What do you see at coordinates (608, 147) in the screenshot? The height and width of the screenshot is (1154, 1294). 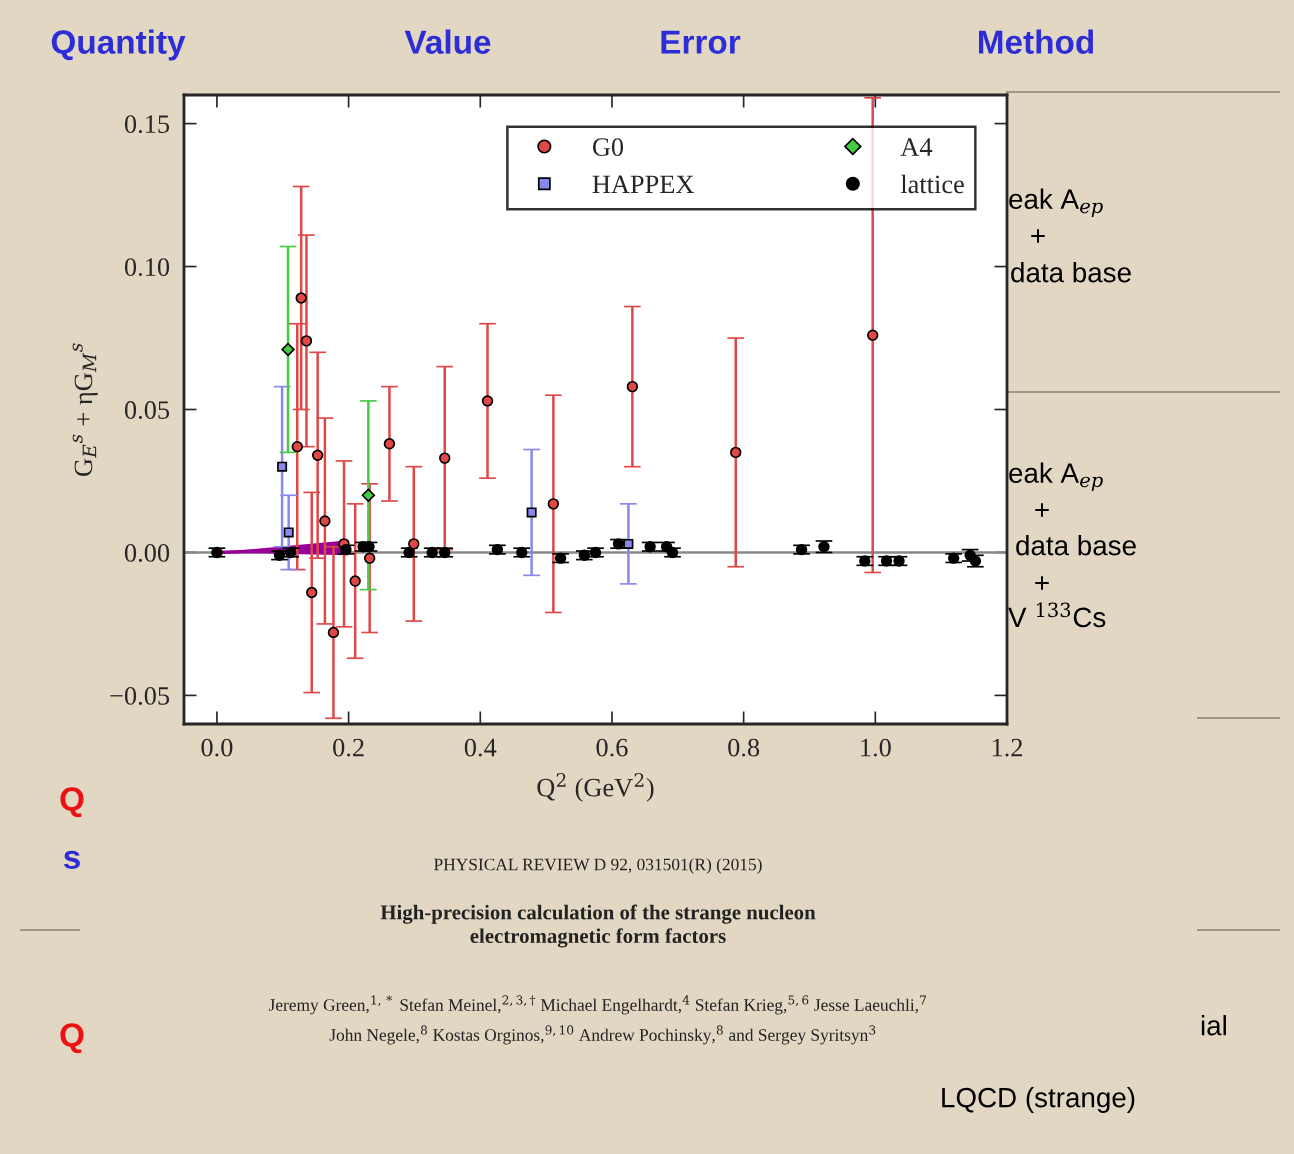 I see `legend-label: G0` at bounding box center [608, 147].